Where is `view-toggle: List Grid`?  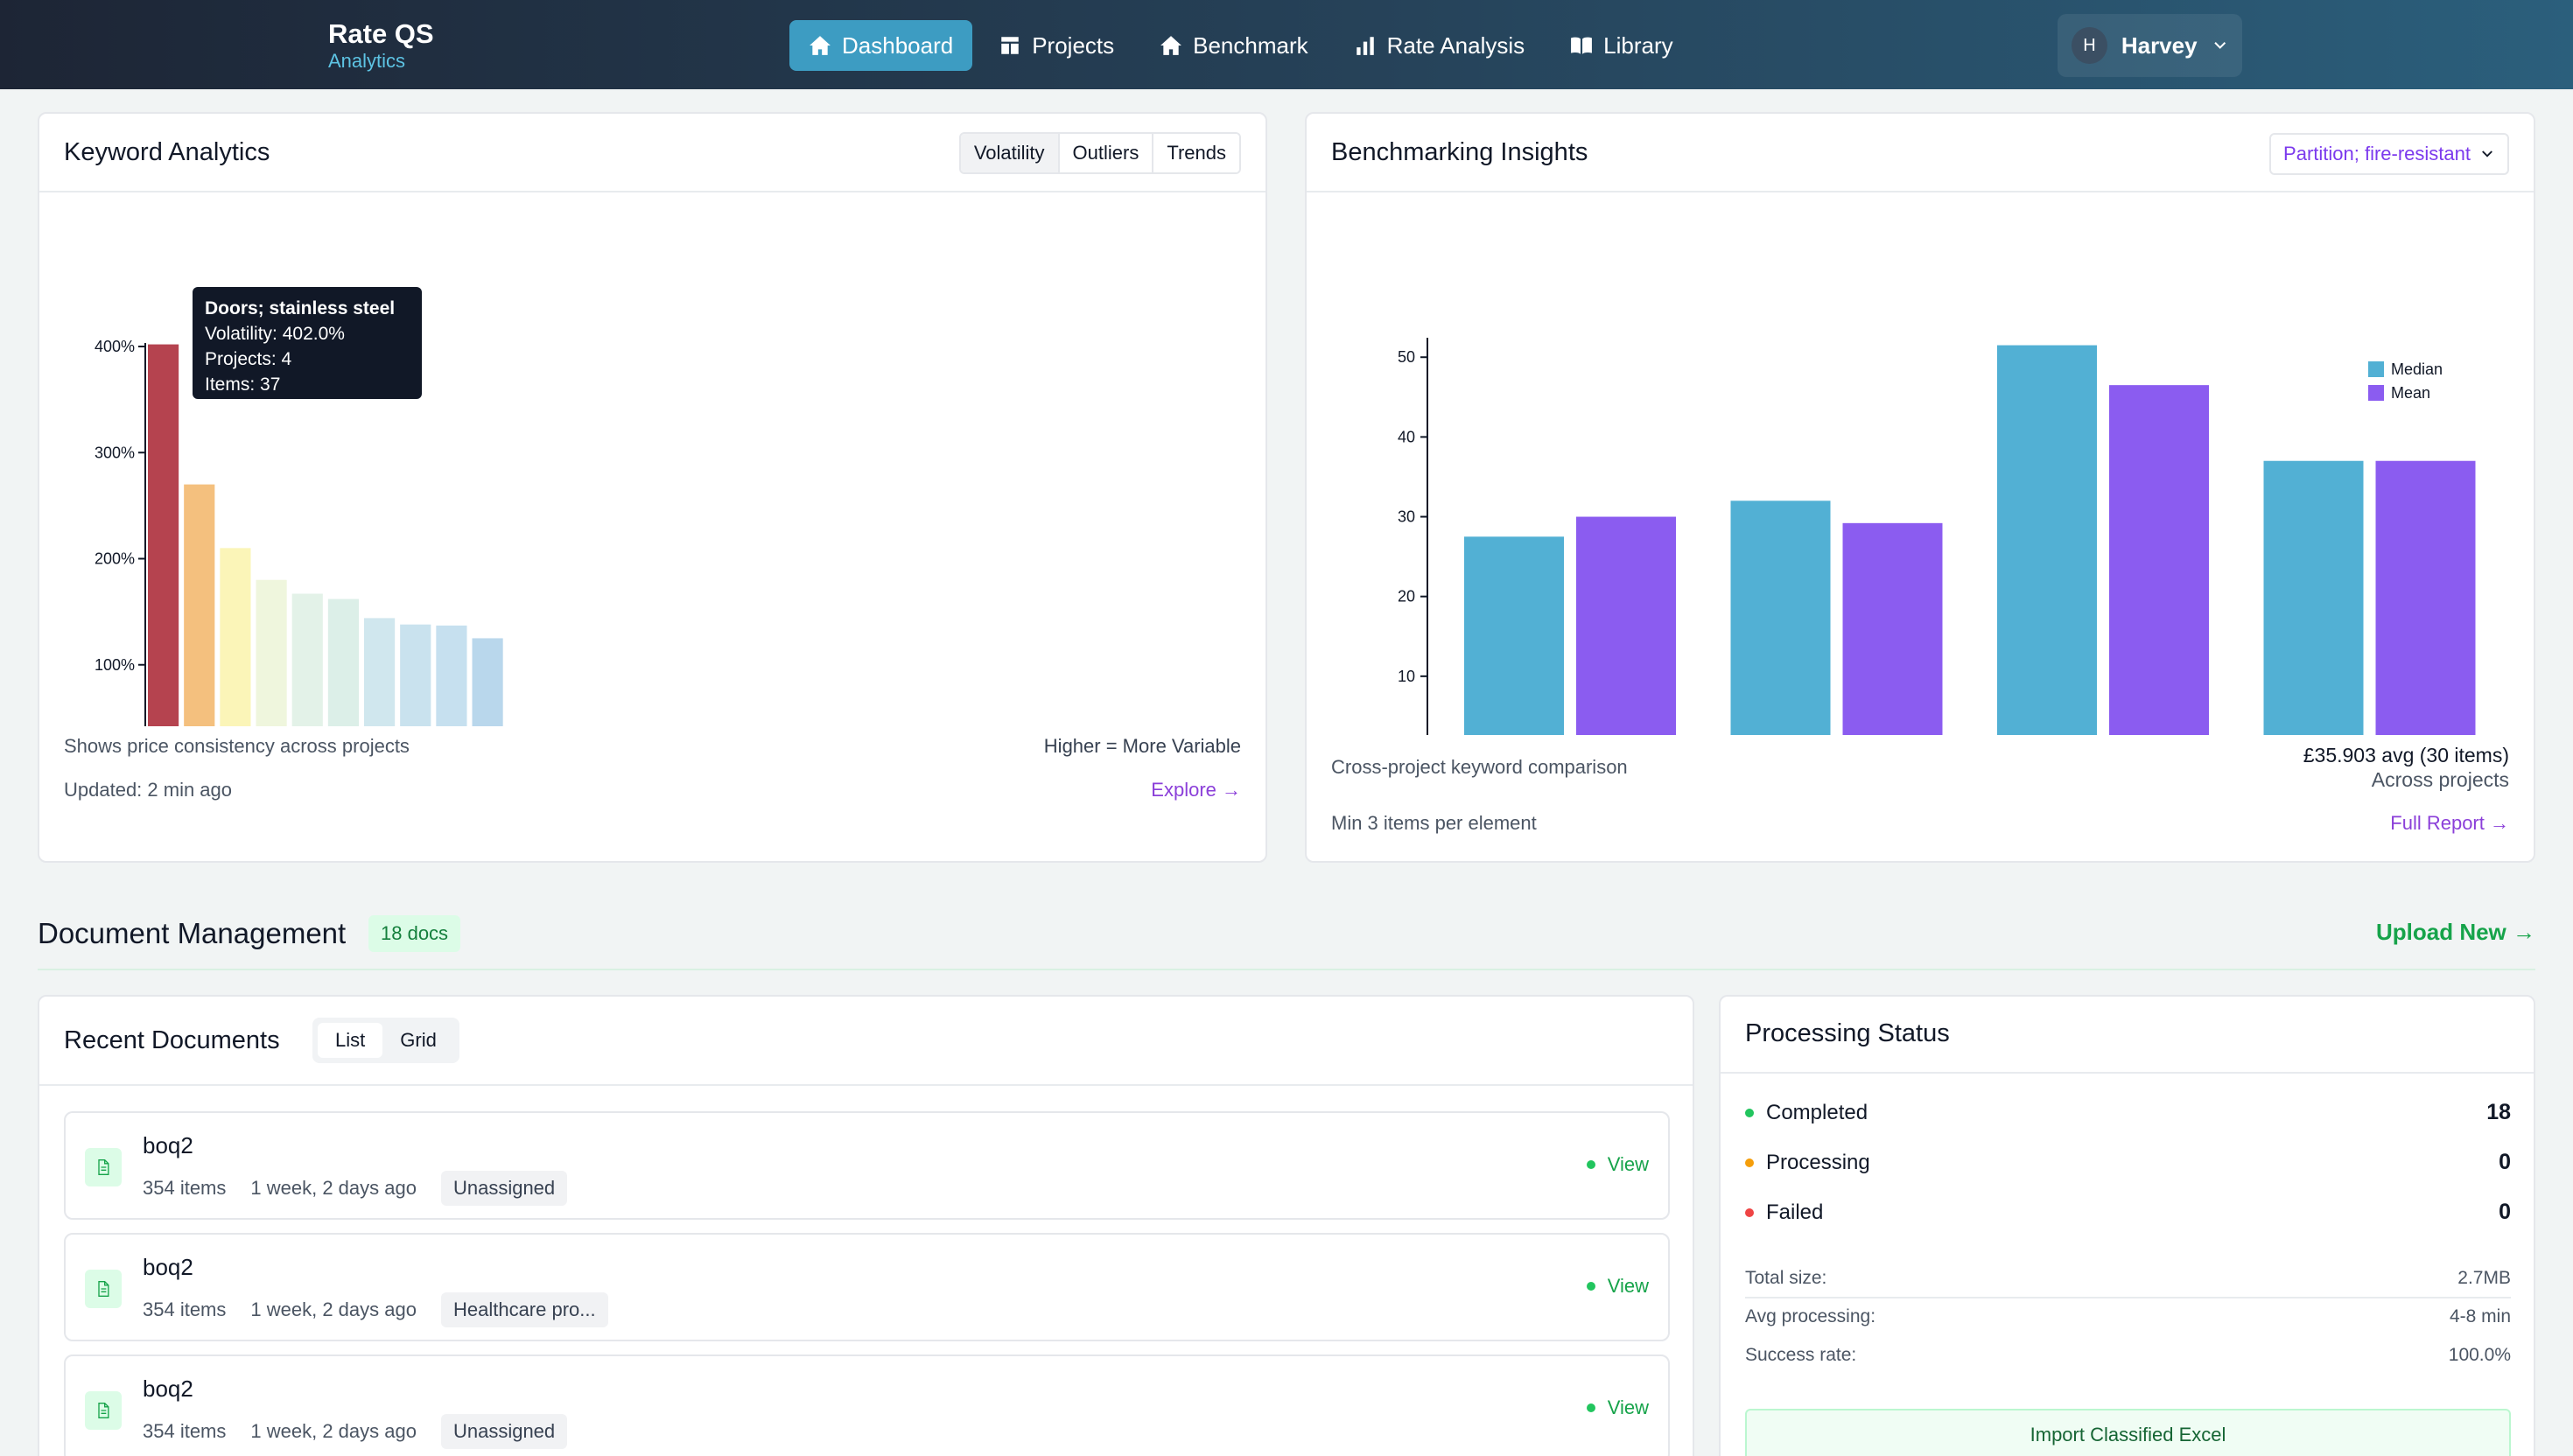 view-toggle: List Grid is located at coordinates (385, 1040).